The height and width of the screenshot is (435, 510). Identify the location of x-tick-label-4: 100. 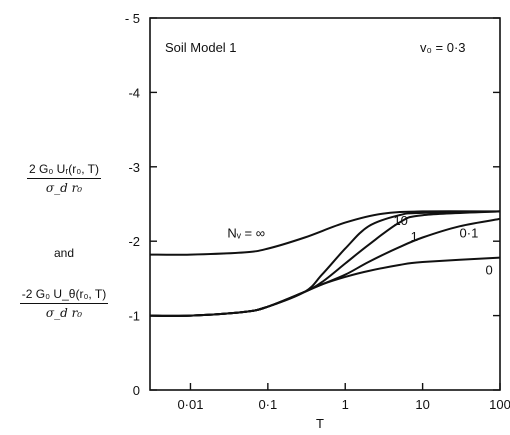
(499, 404).